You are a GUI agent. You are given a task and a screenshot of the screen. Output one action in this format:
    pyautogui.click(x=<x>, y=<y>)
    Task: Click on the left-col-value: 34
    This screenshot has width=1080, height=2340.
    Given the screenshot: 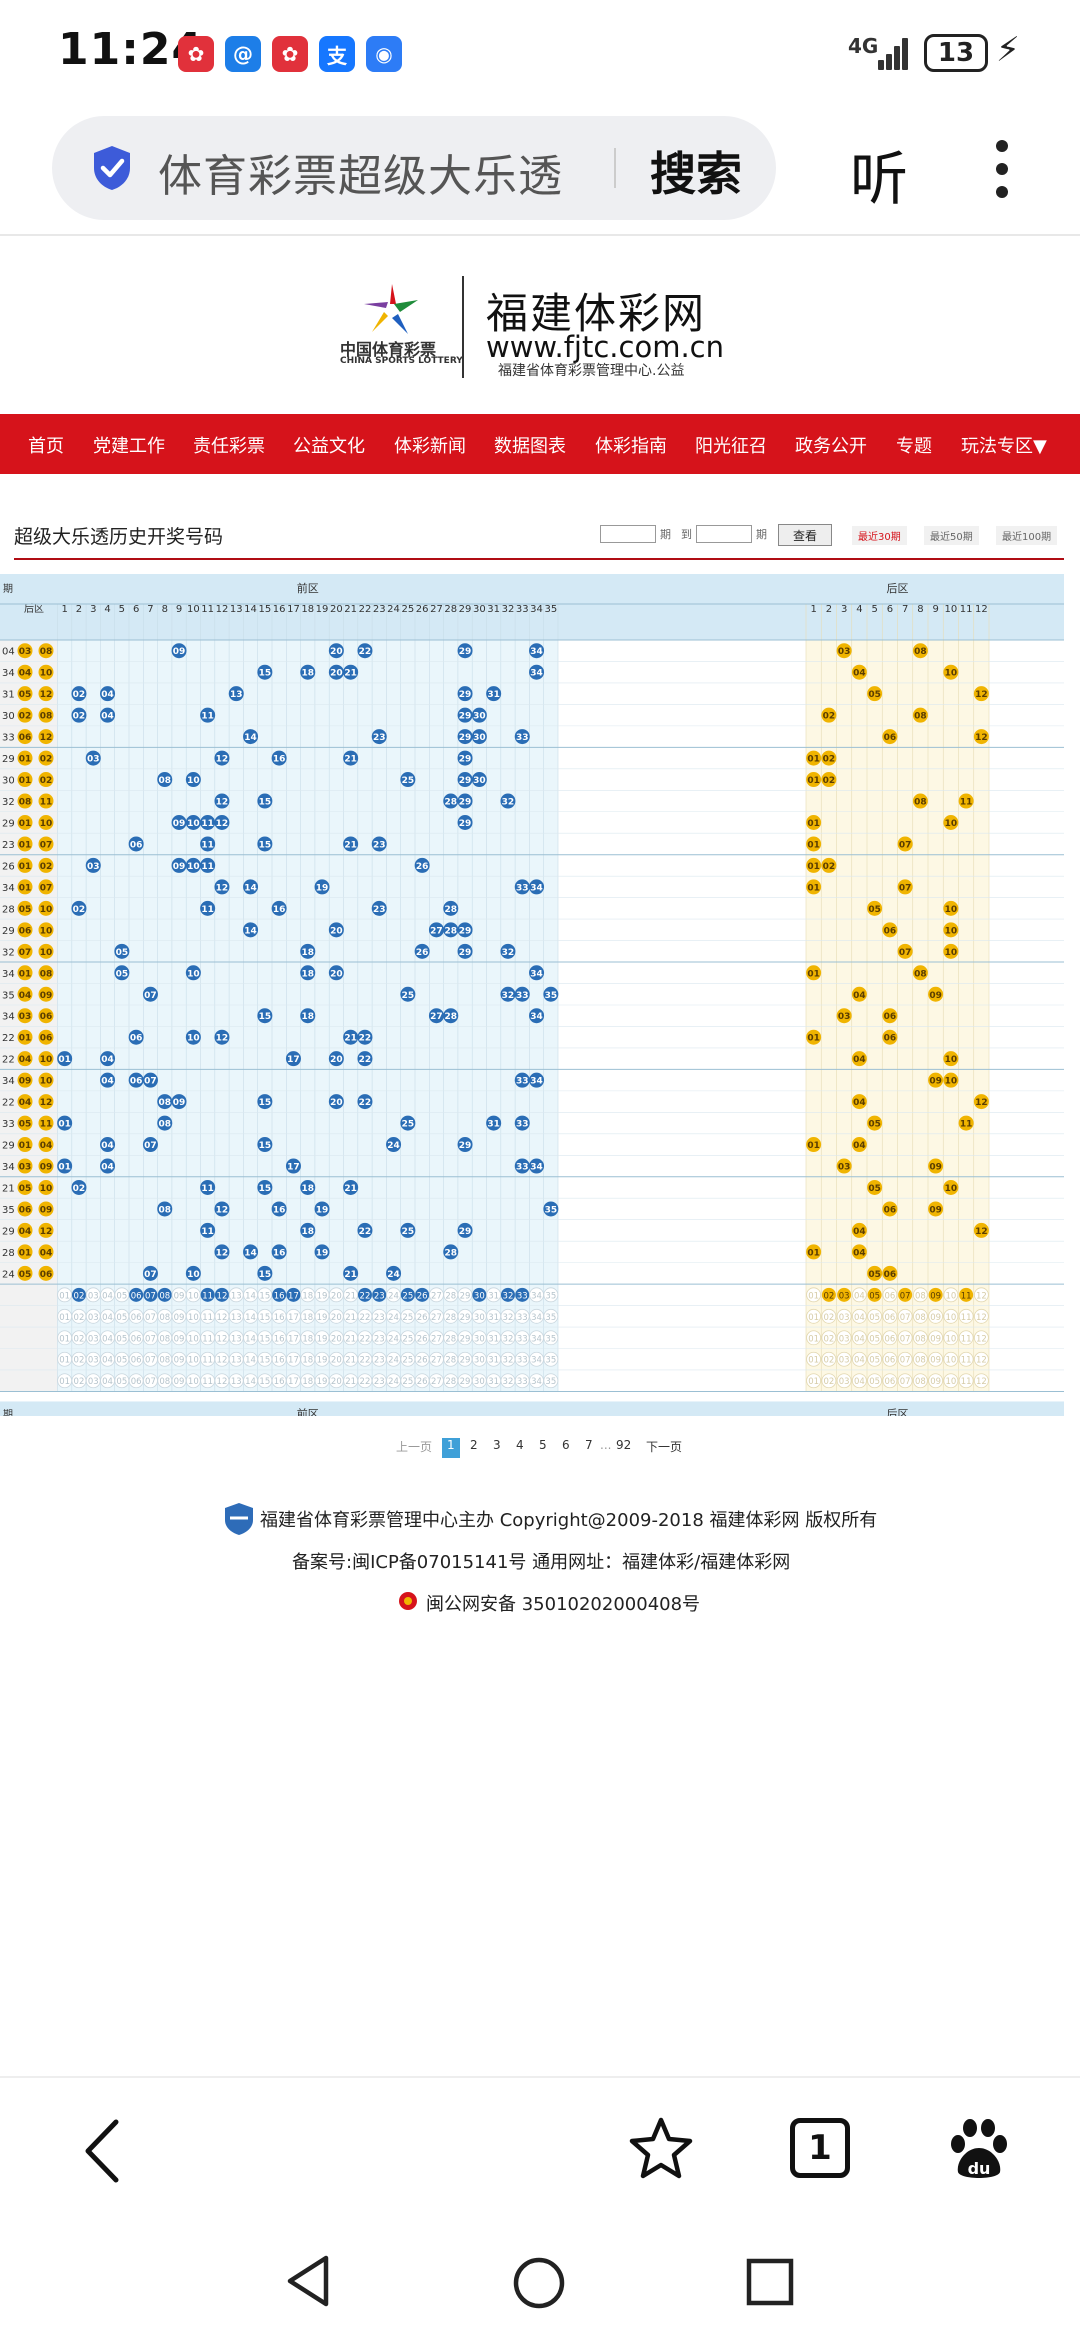 What is the action you would take?
    pyautogui.click(x=8, y=974)
    